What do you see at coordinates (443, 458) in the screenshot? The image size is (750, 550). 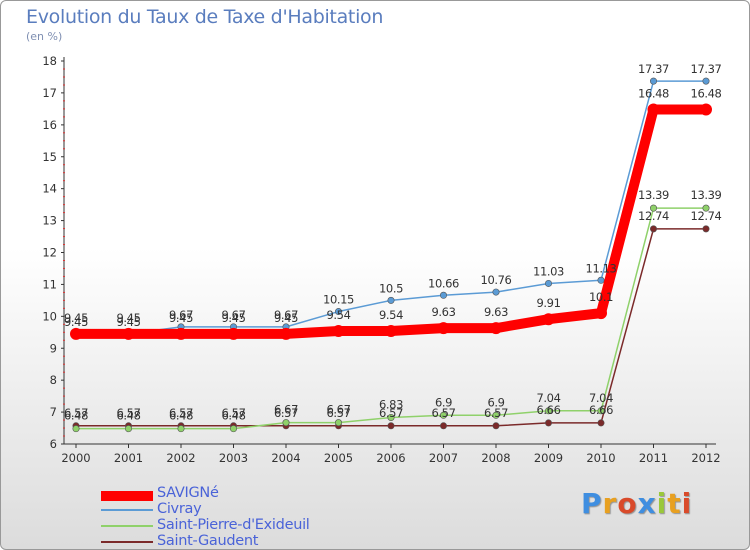 I see `x-tick-label: 2007` at bounding box center [443, 458].